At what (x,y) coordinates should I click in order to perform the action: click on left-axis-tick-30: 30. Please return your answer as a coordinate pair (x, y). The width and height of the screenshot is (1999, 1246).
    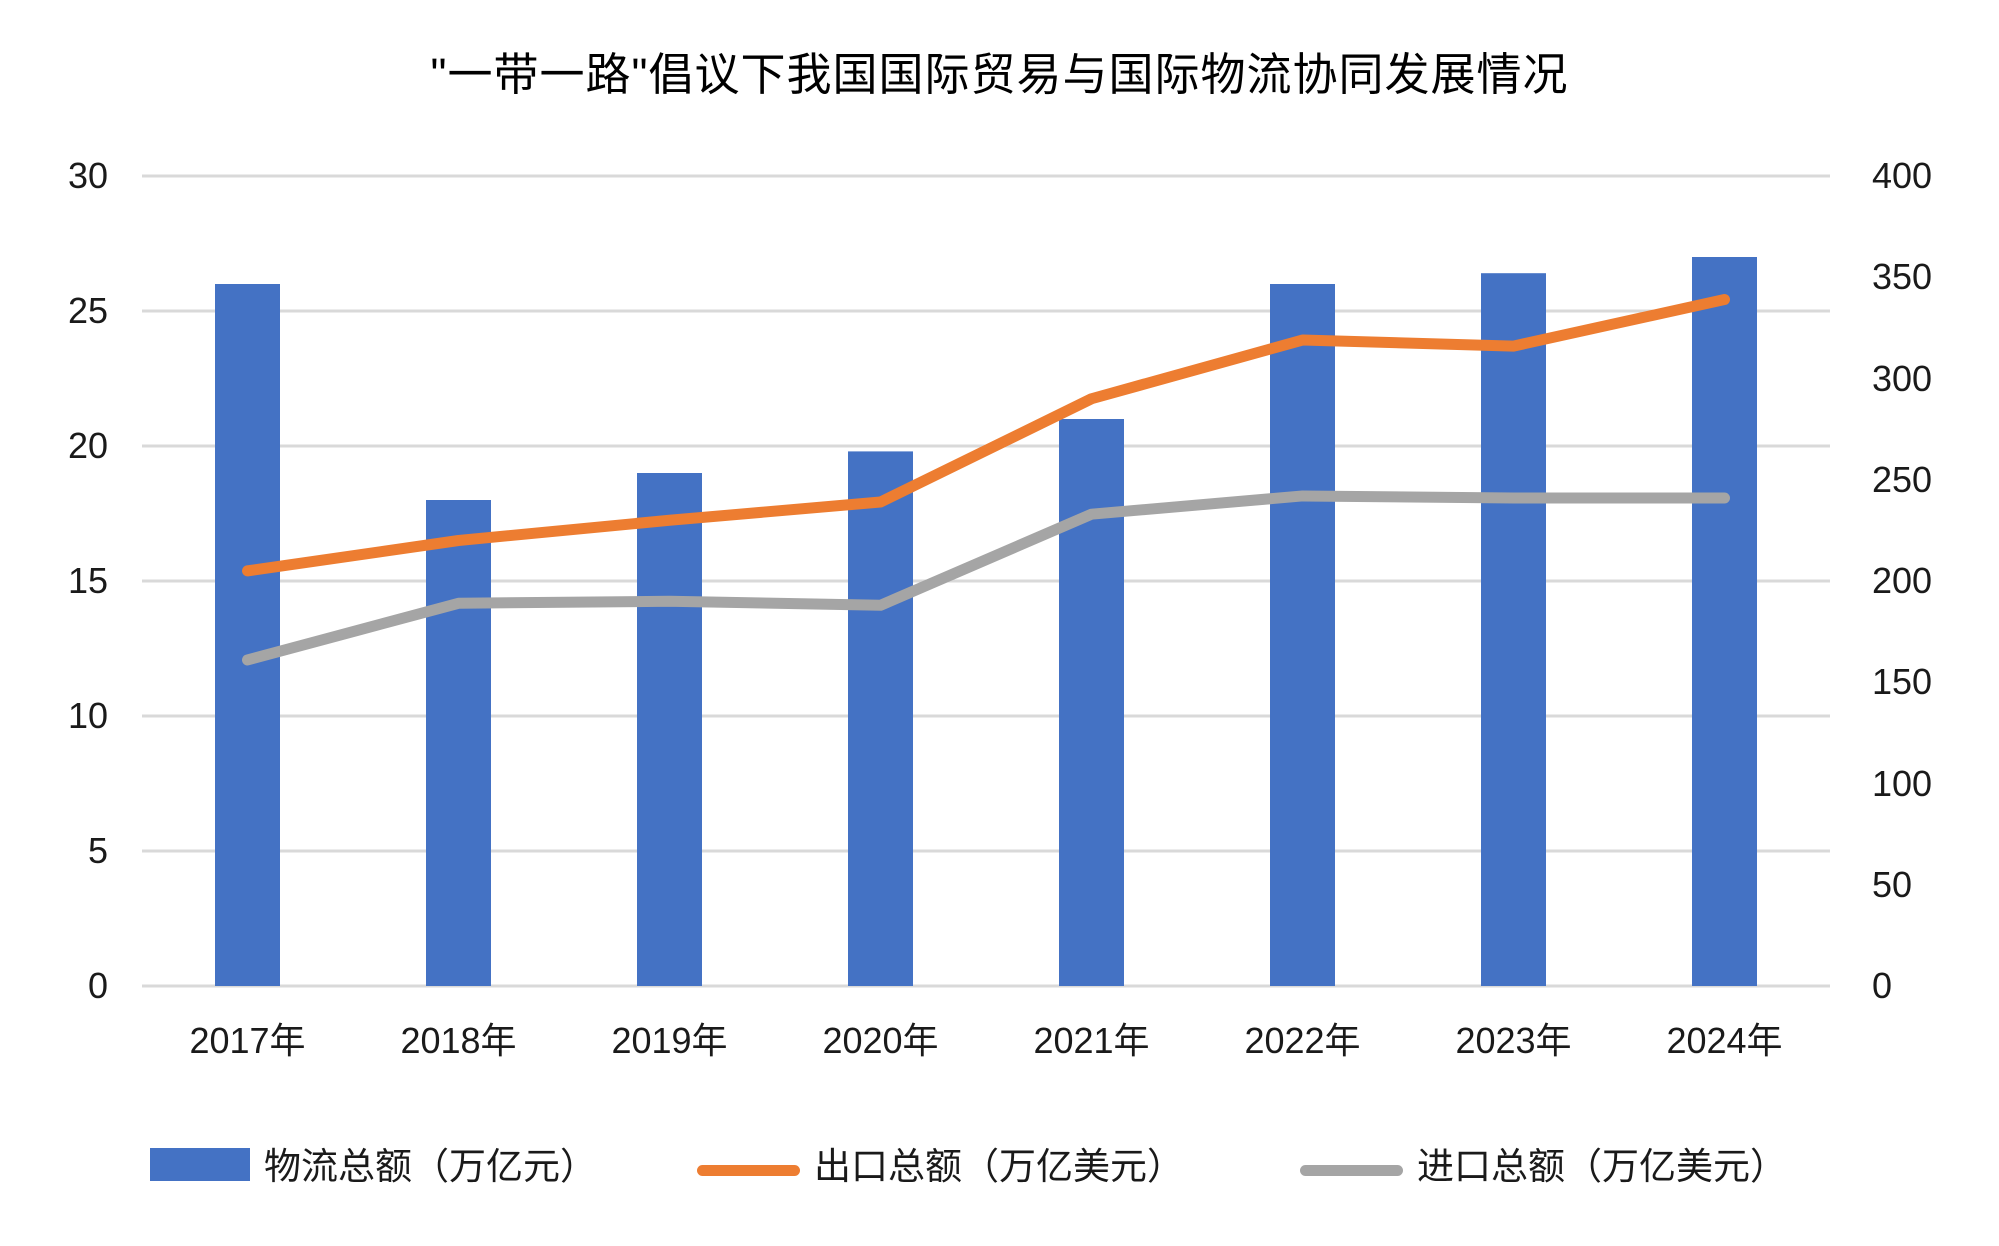
    Looking at the image, I should click on (87, 175).